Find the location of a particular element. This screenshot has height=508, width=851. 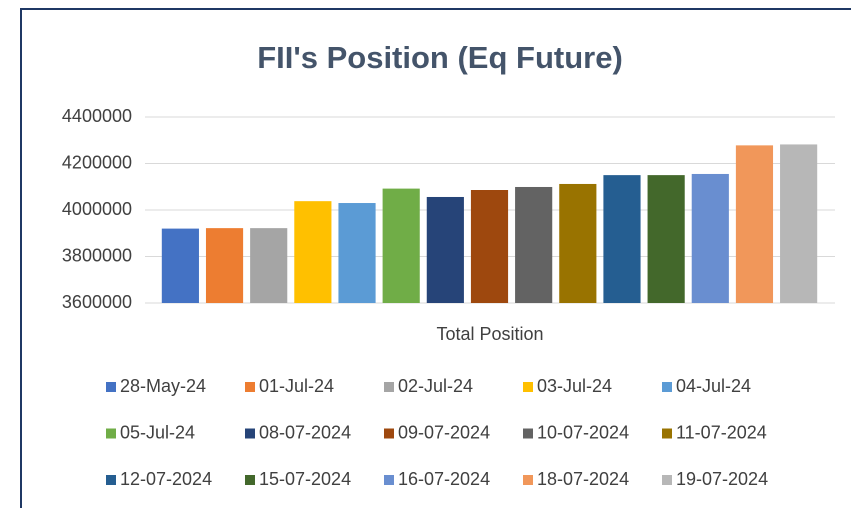

legend-label: 02-Jul-24 is located at coordinates (435, 386).